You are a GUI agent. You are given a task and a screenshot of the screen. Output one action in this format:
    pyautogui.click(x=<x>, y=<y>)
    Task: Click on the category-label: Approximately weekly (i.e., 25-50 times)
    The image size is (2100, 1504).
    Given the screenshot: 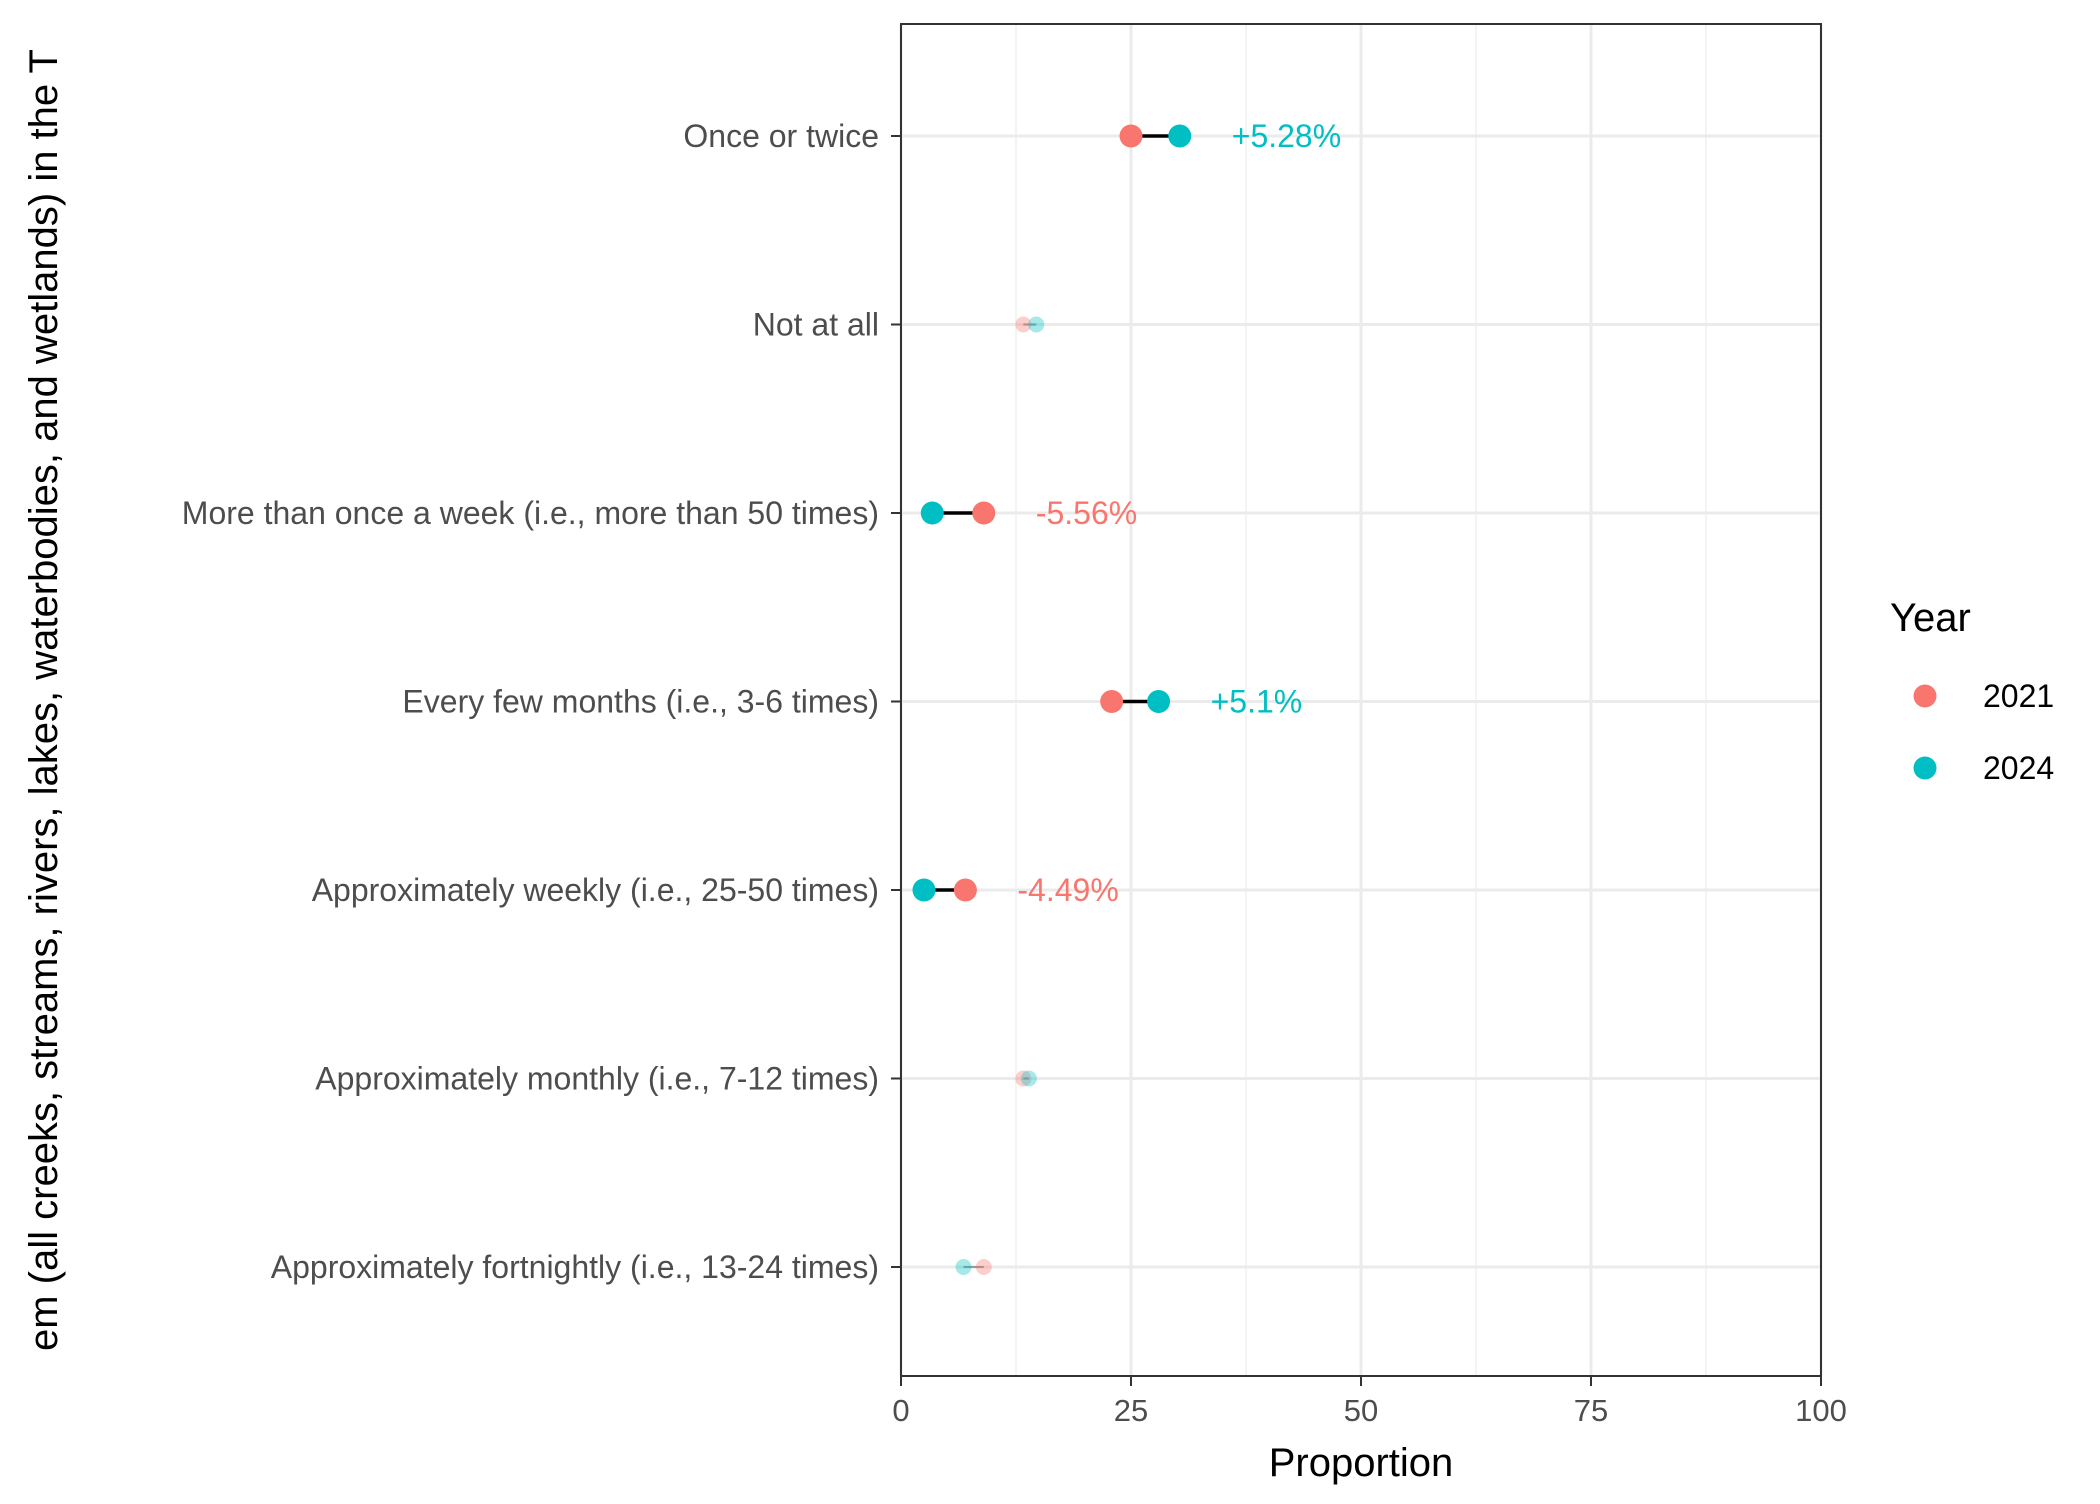 What is the action you would take?
    pyautogui.click(x=595, y=890)
    